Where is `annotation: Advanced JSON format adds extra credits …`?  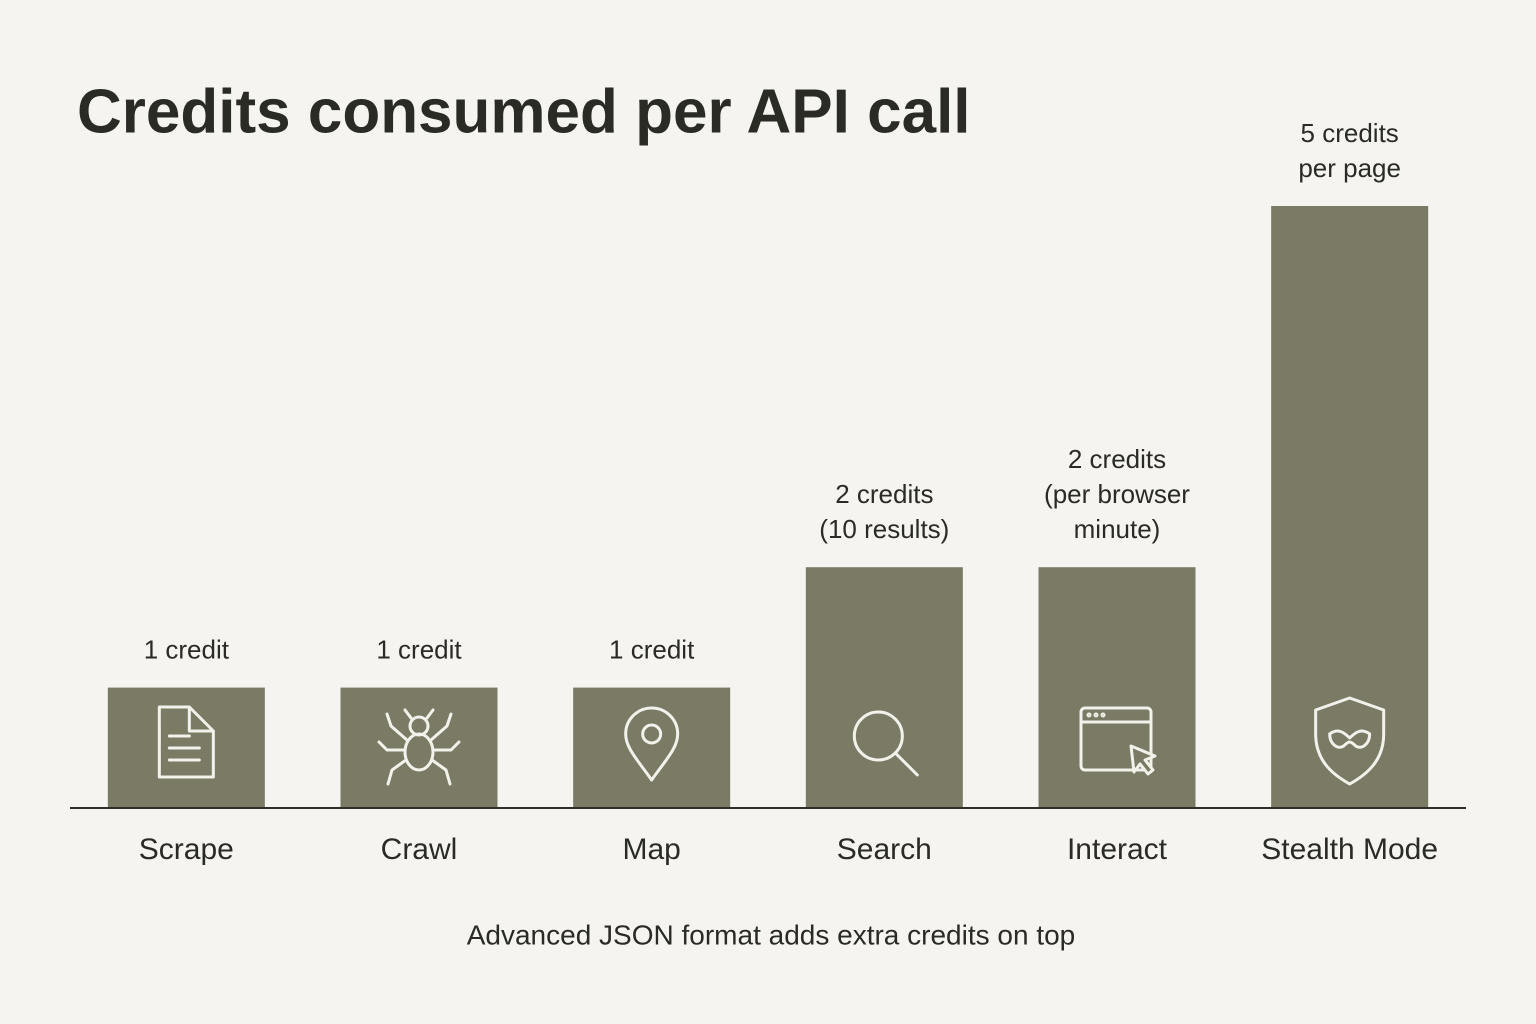
annotation: Advanced JSON format adds extra credits … is located at coordinates (771, 934).